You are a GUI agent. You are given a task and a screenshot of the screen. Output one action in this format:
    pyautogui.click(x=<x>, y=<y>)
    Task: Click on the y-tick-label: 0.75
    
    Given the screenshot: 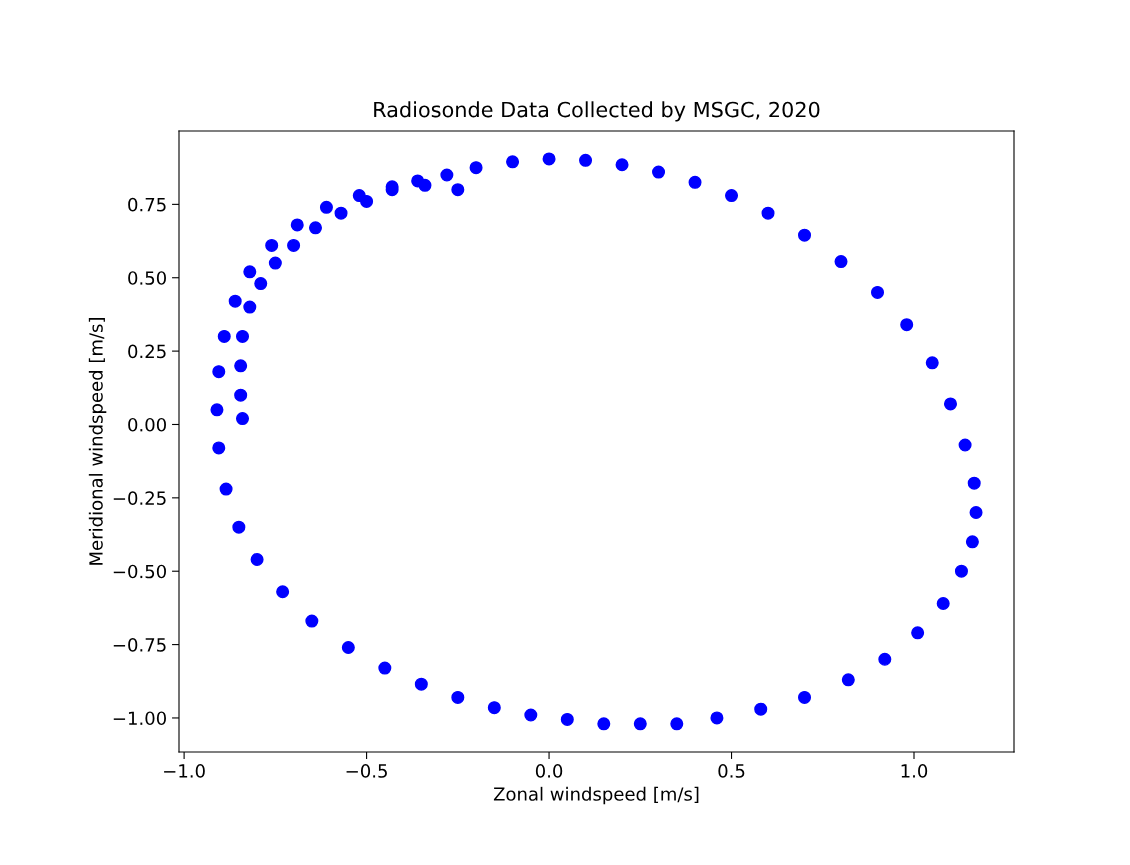 What is the action you would take?
    pyautogui.click(x=147, y=204)
    